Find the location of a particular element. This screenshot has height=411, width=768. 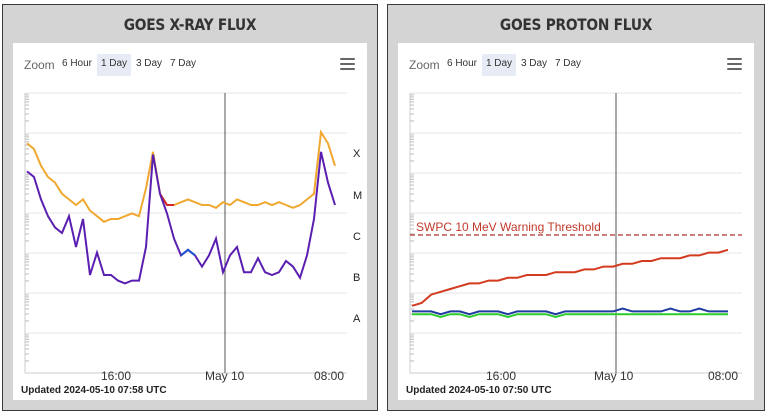

xray-long-series-line is located at coordinates (181, 176).